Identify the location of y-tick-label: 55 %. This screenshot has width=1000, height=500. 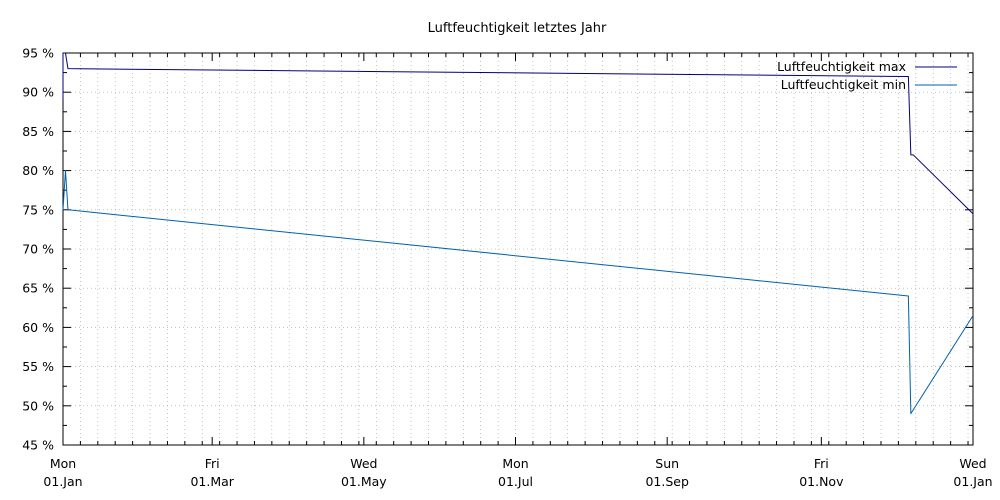
(38, 366).